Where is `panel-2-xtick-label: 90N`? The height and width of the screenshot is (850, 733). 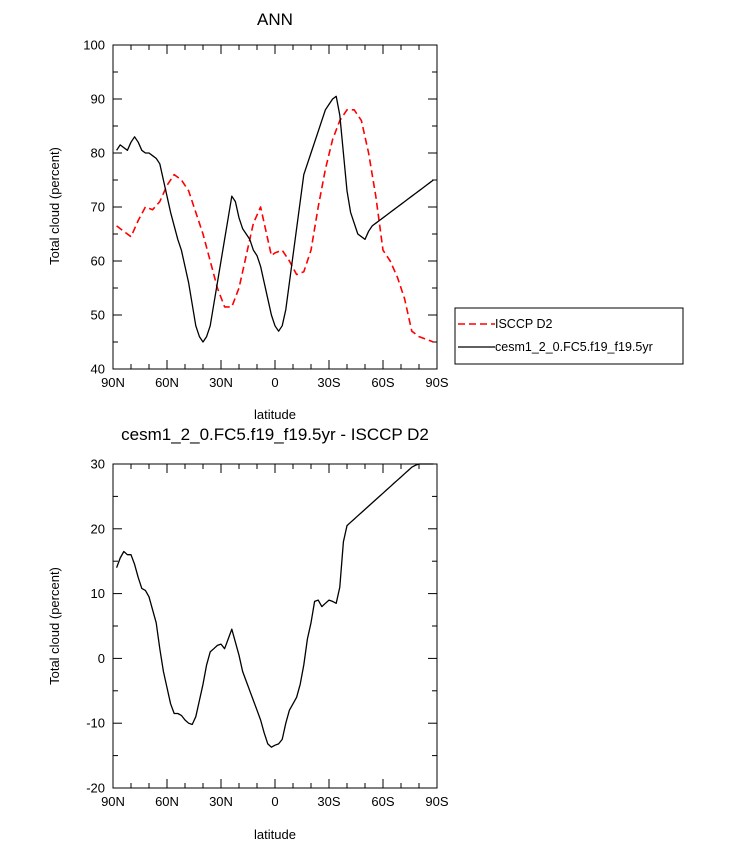 panel-2-xtick-label: 90N is located at coordinates (113, 801).